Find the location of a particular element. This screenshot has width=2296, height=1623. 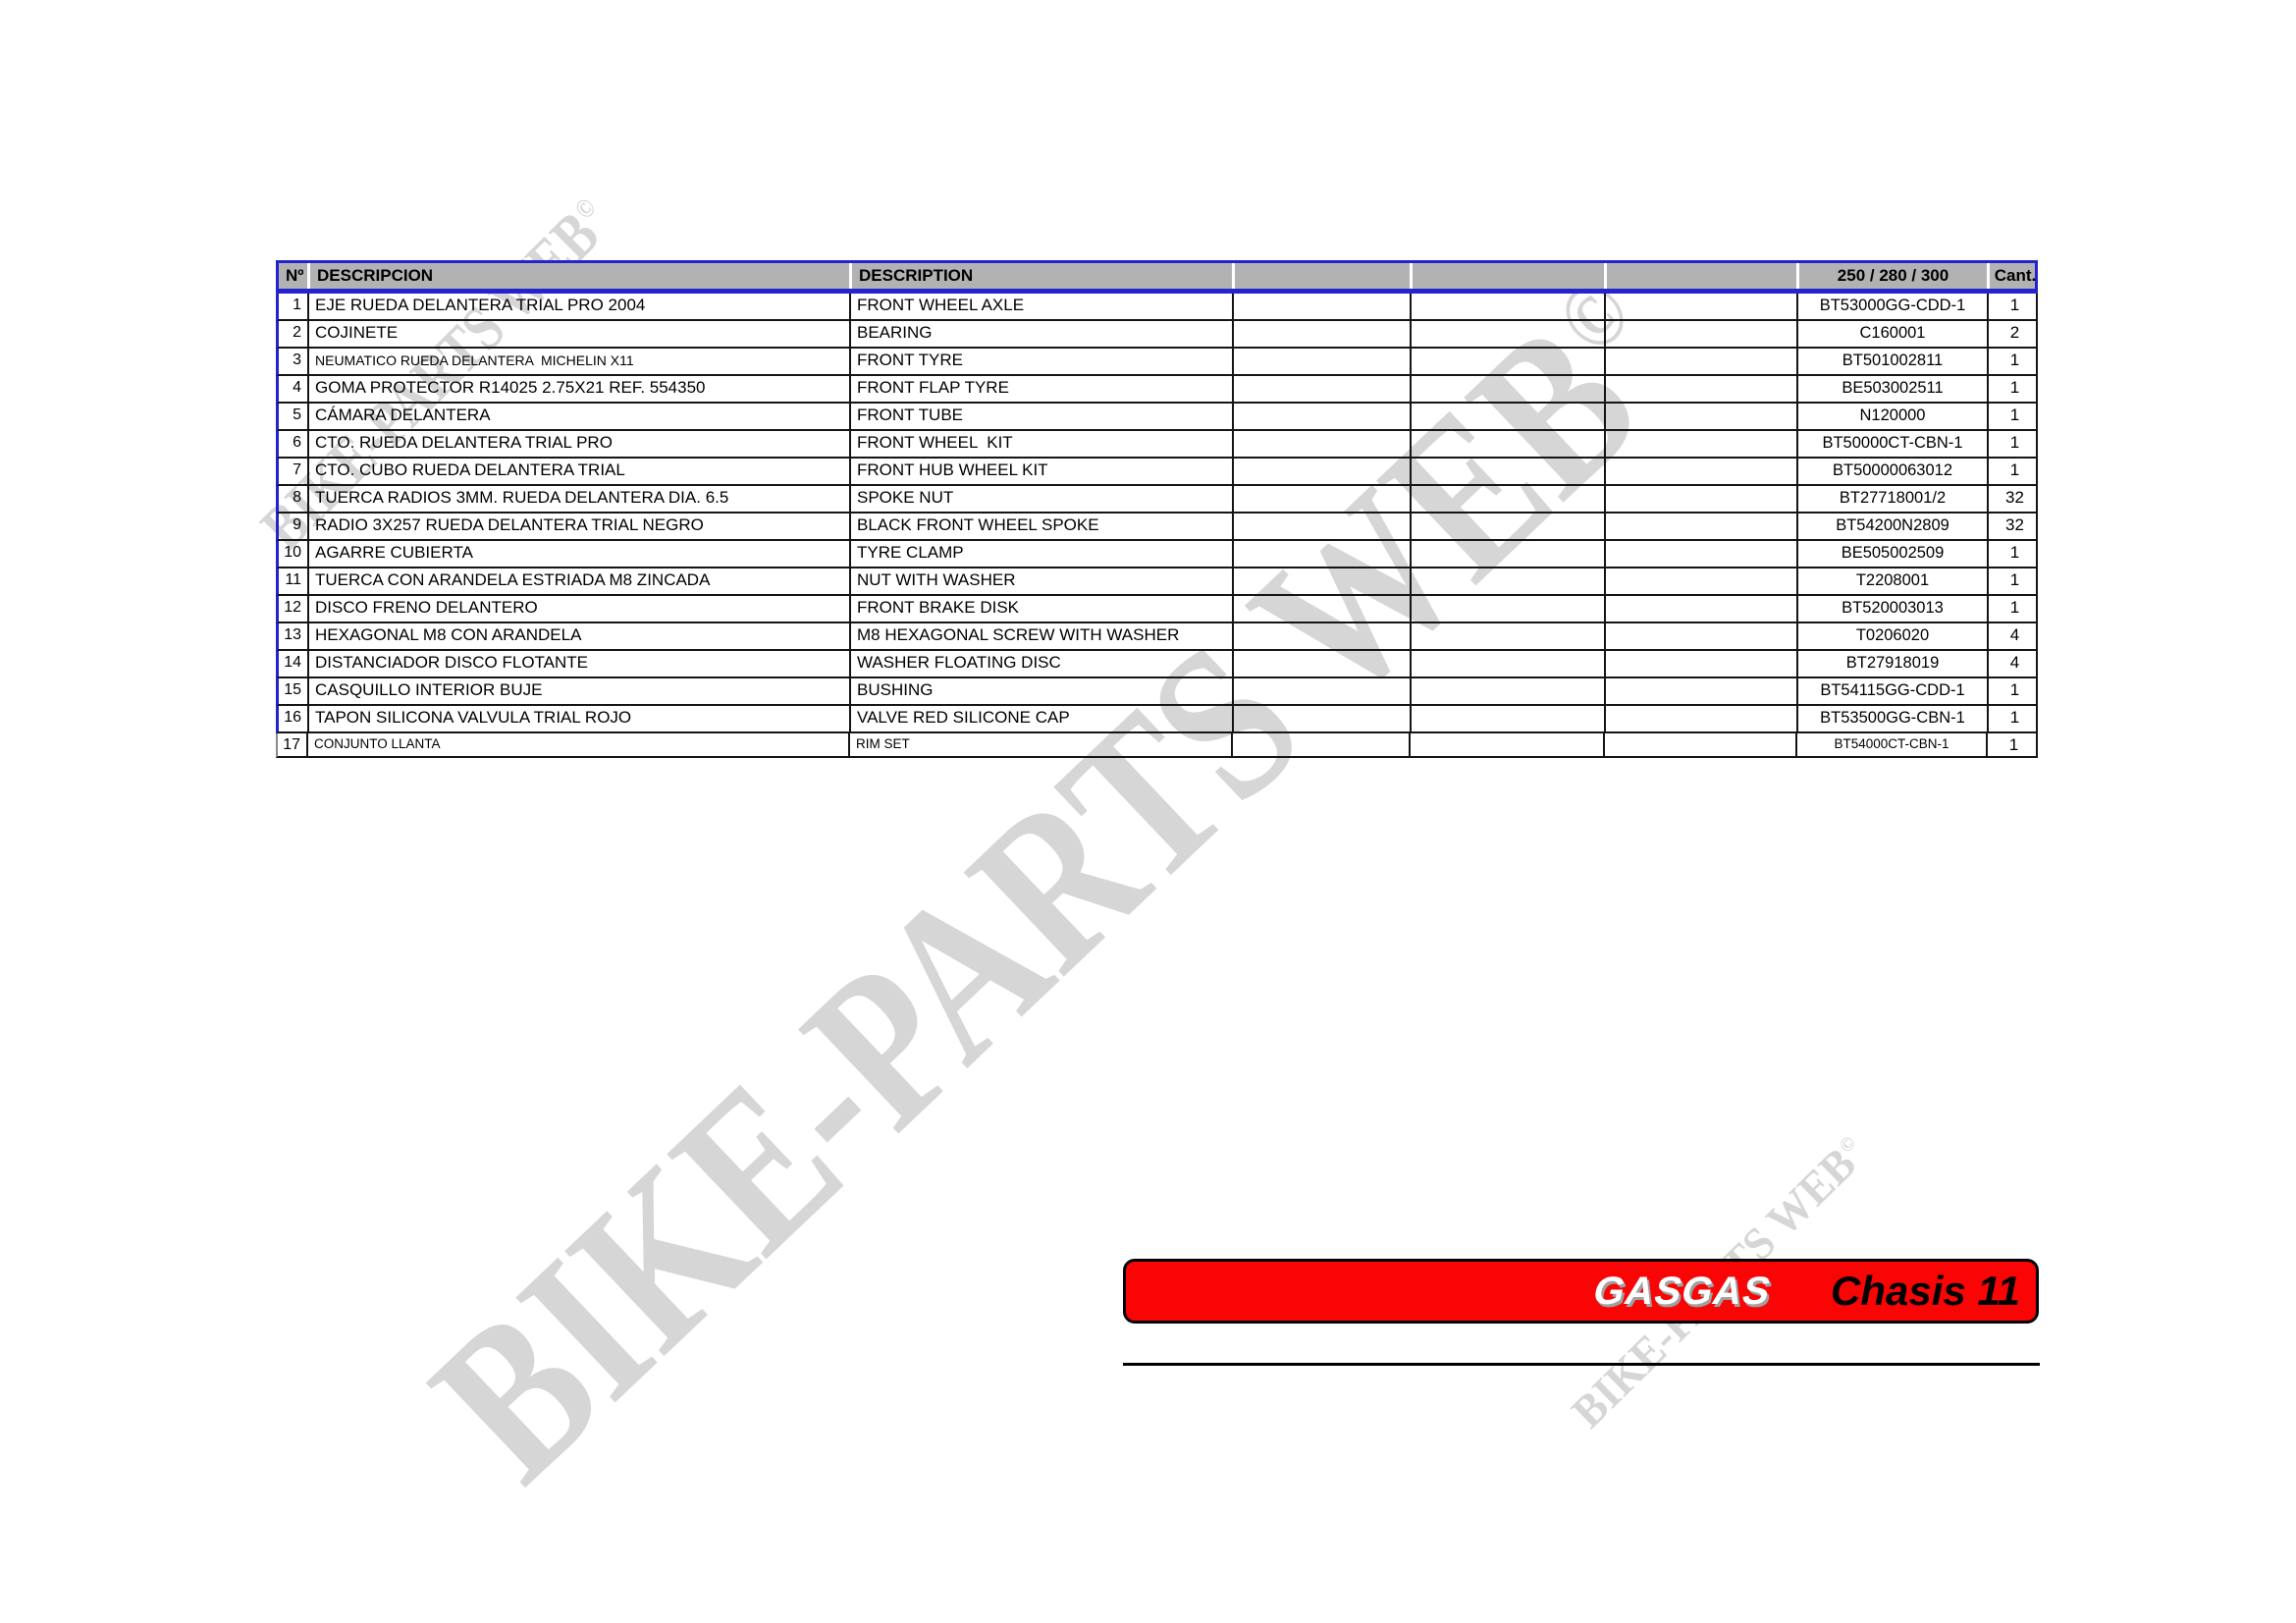

row-number: 6 is located at coordinates (297, 442).